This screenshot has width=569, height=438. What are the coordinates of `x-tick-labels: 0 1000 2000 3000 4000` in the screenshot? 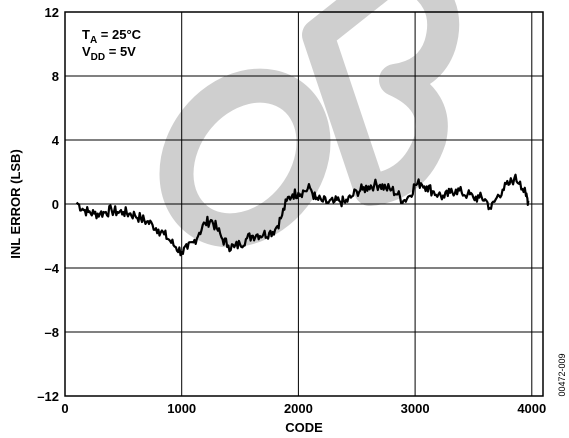 It's located at (303, 408).